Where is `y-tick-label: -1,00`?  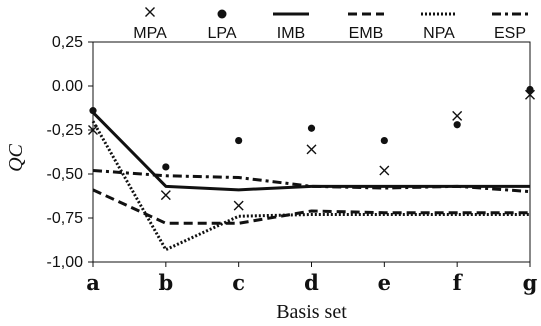 y-tick-label: -1,00 is located at coordinates (65, 262).